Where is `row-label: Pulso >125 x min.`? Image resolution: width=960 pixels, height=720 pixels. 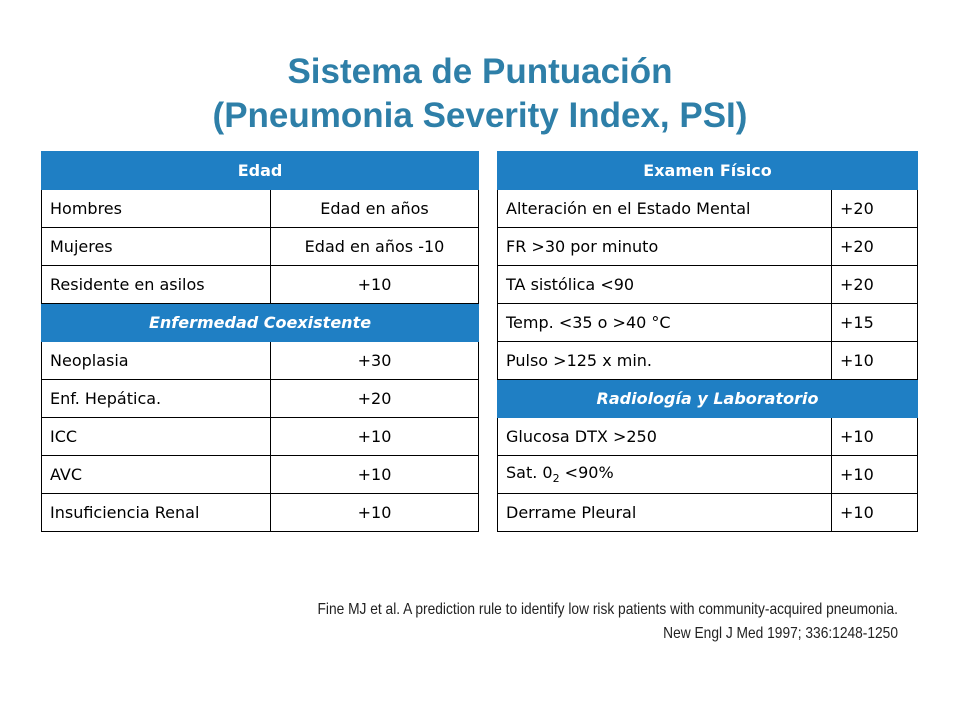 row-label: Pulso >125 x min. is located at coordinates (664, 360).